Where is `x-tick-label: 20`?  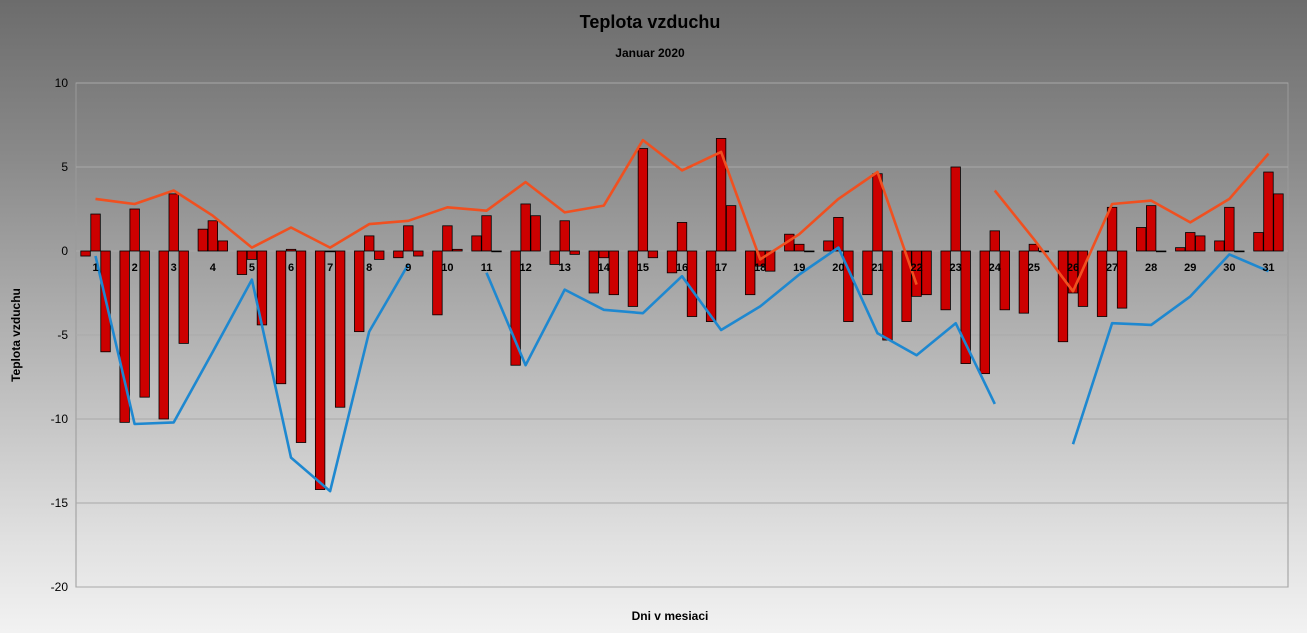 x-tick-label: 20 is located at coordinates (838, 268).